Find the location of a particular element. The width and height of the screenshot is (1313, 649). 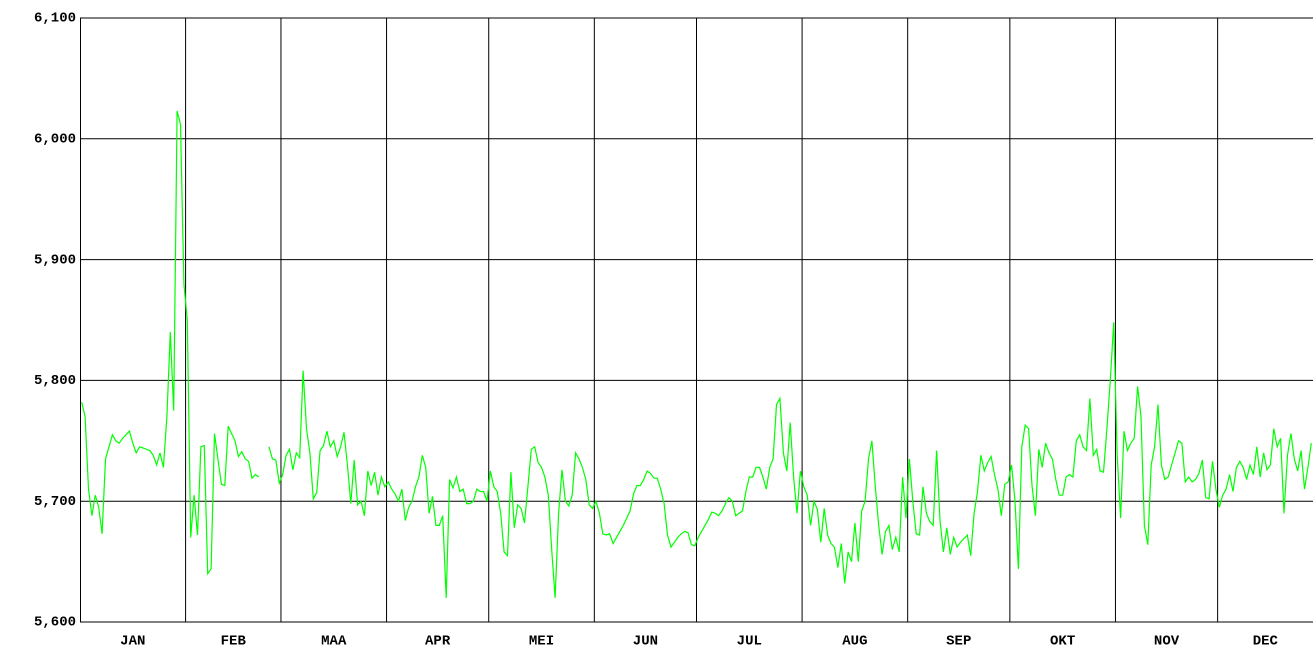

y-tick-label: 6,000 is located at coordinates (55, 140).